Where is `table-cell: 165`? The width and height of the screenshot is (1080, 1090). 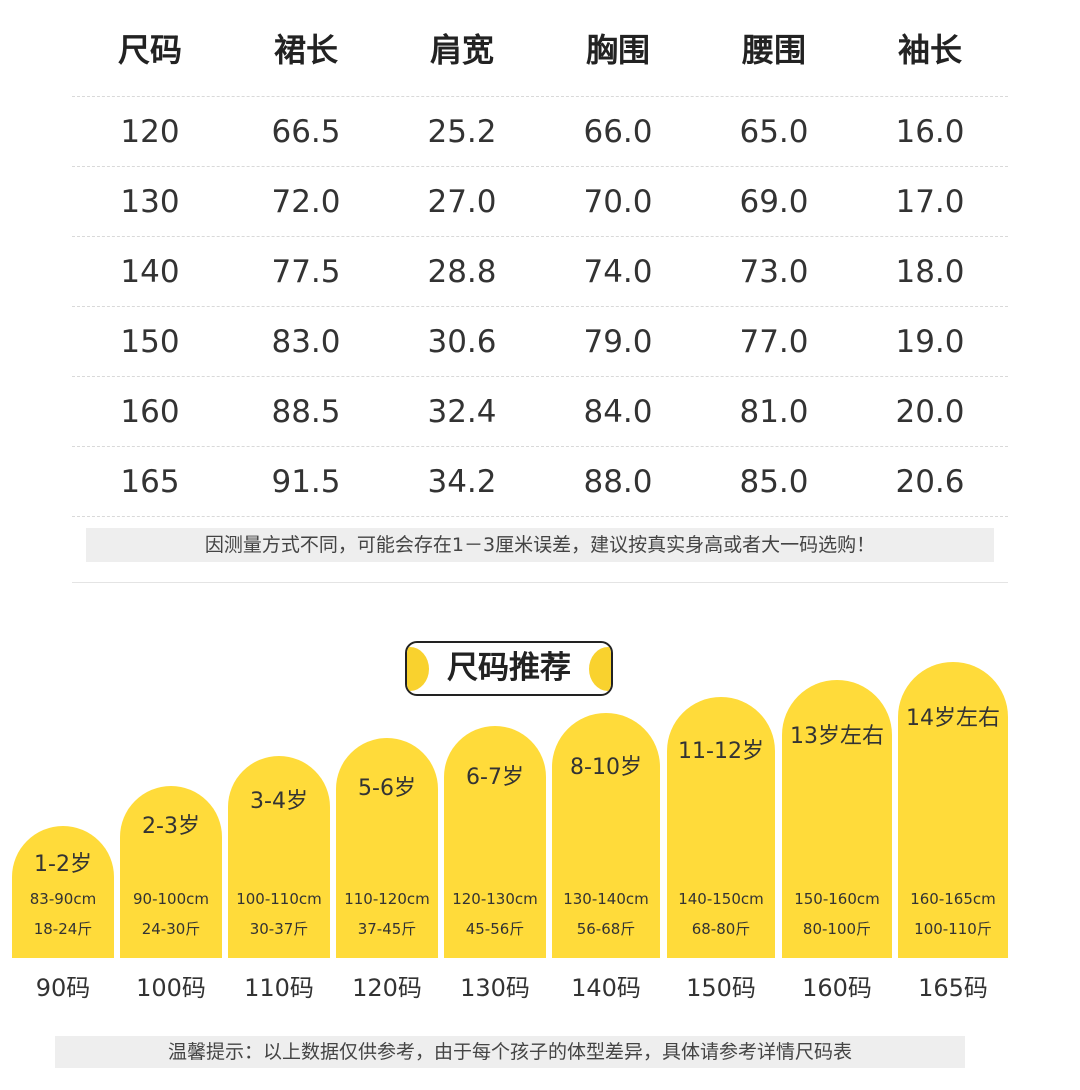 table-cell: 165 is located at coordinates (150, 481).